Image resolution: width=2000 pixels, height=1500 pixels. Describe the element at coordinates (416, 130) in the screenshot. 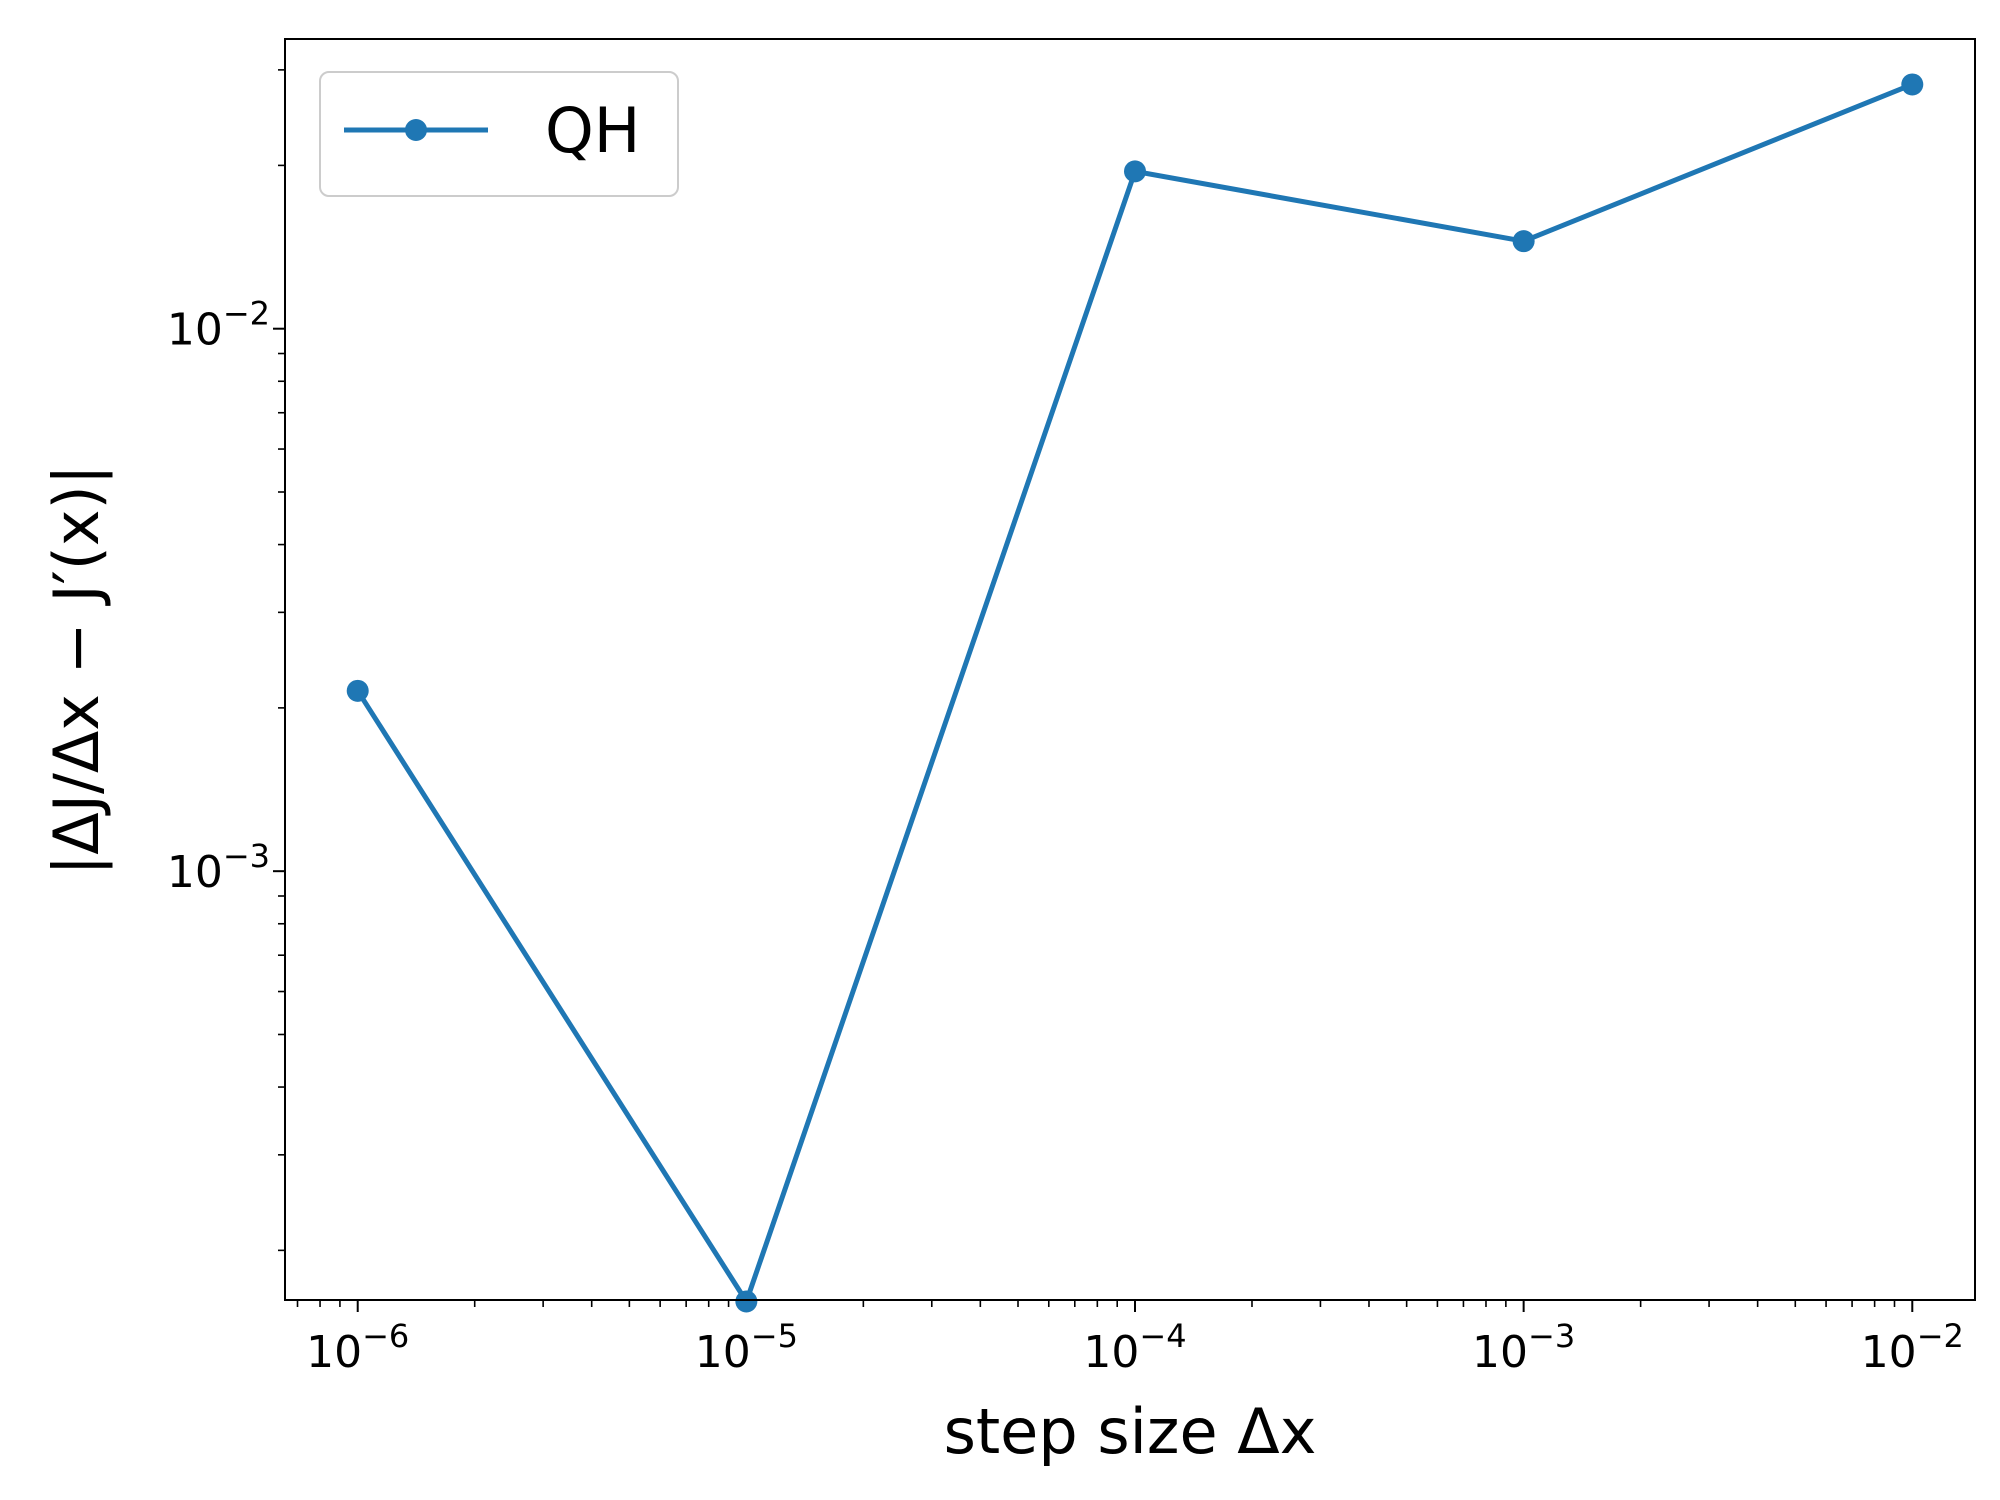

I see `legend-marker-swatch` at that location.